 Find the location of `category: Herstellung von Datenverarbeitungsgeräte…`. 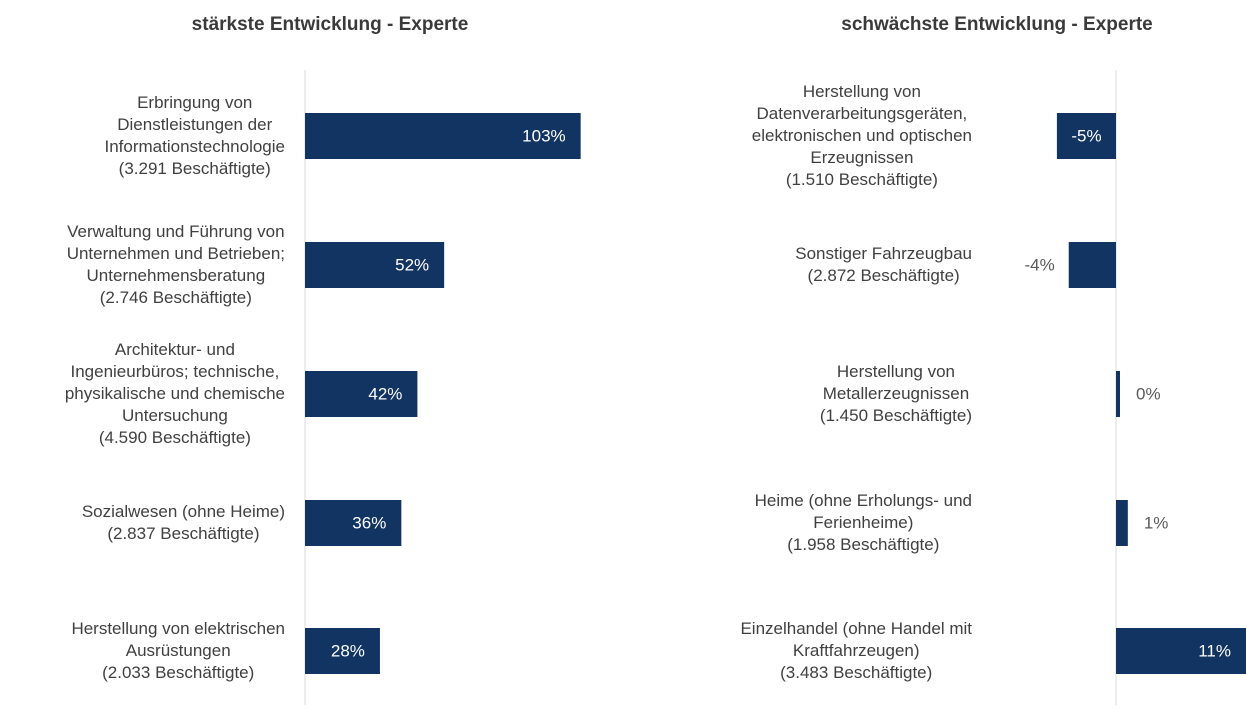

category: Herstellung von Datenverarbeitungsgeräte… is located at coordinates (486, 136).